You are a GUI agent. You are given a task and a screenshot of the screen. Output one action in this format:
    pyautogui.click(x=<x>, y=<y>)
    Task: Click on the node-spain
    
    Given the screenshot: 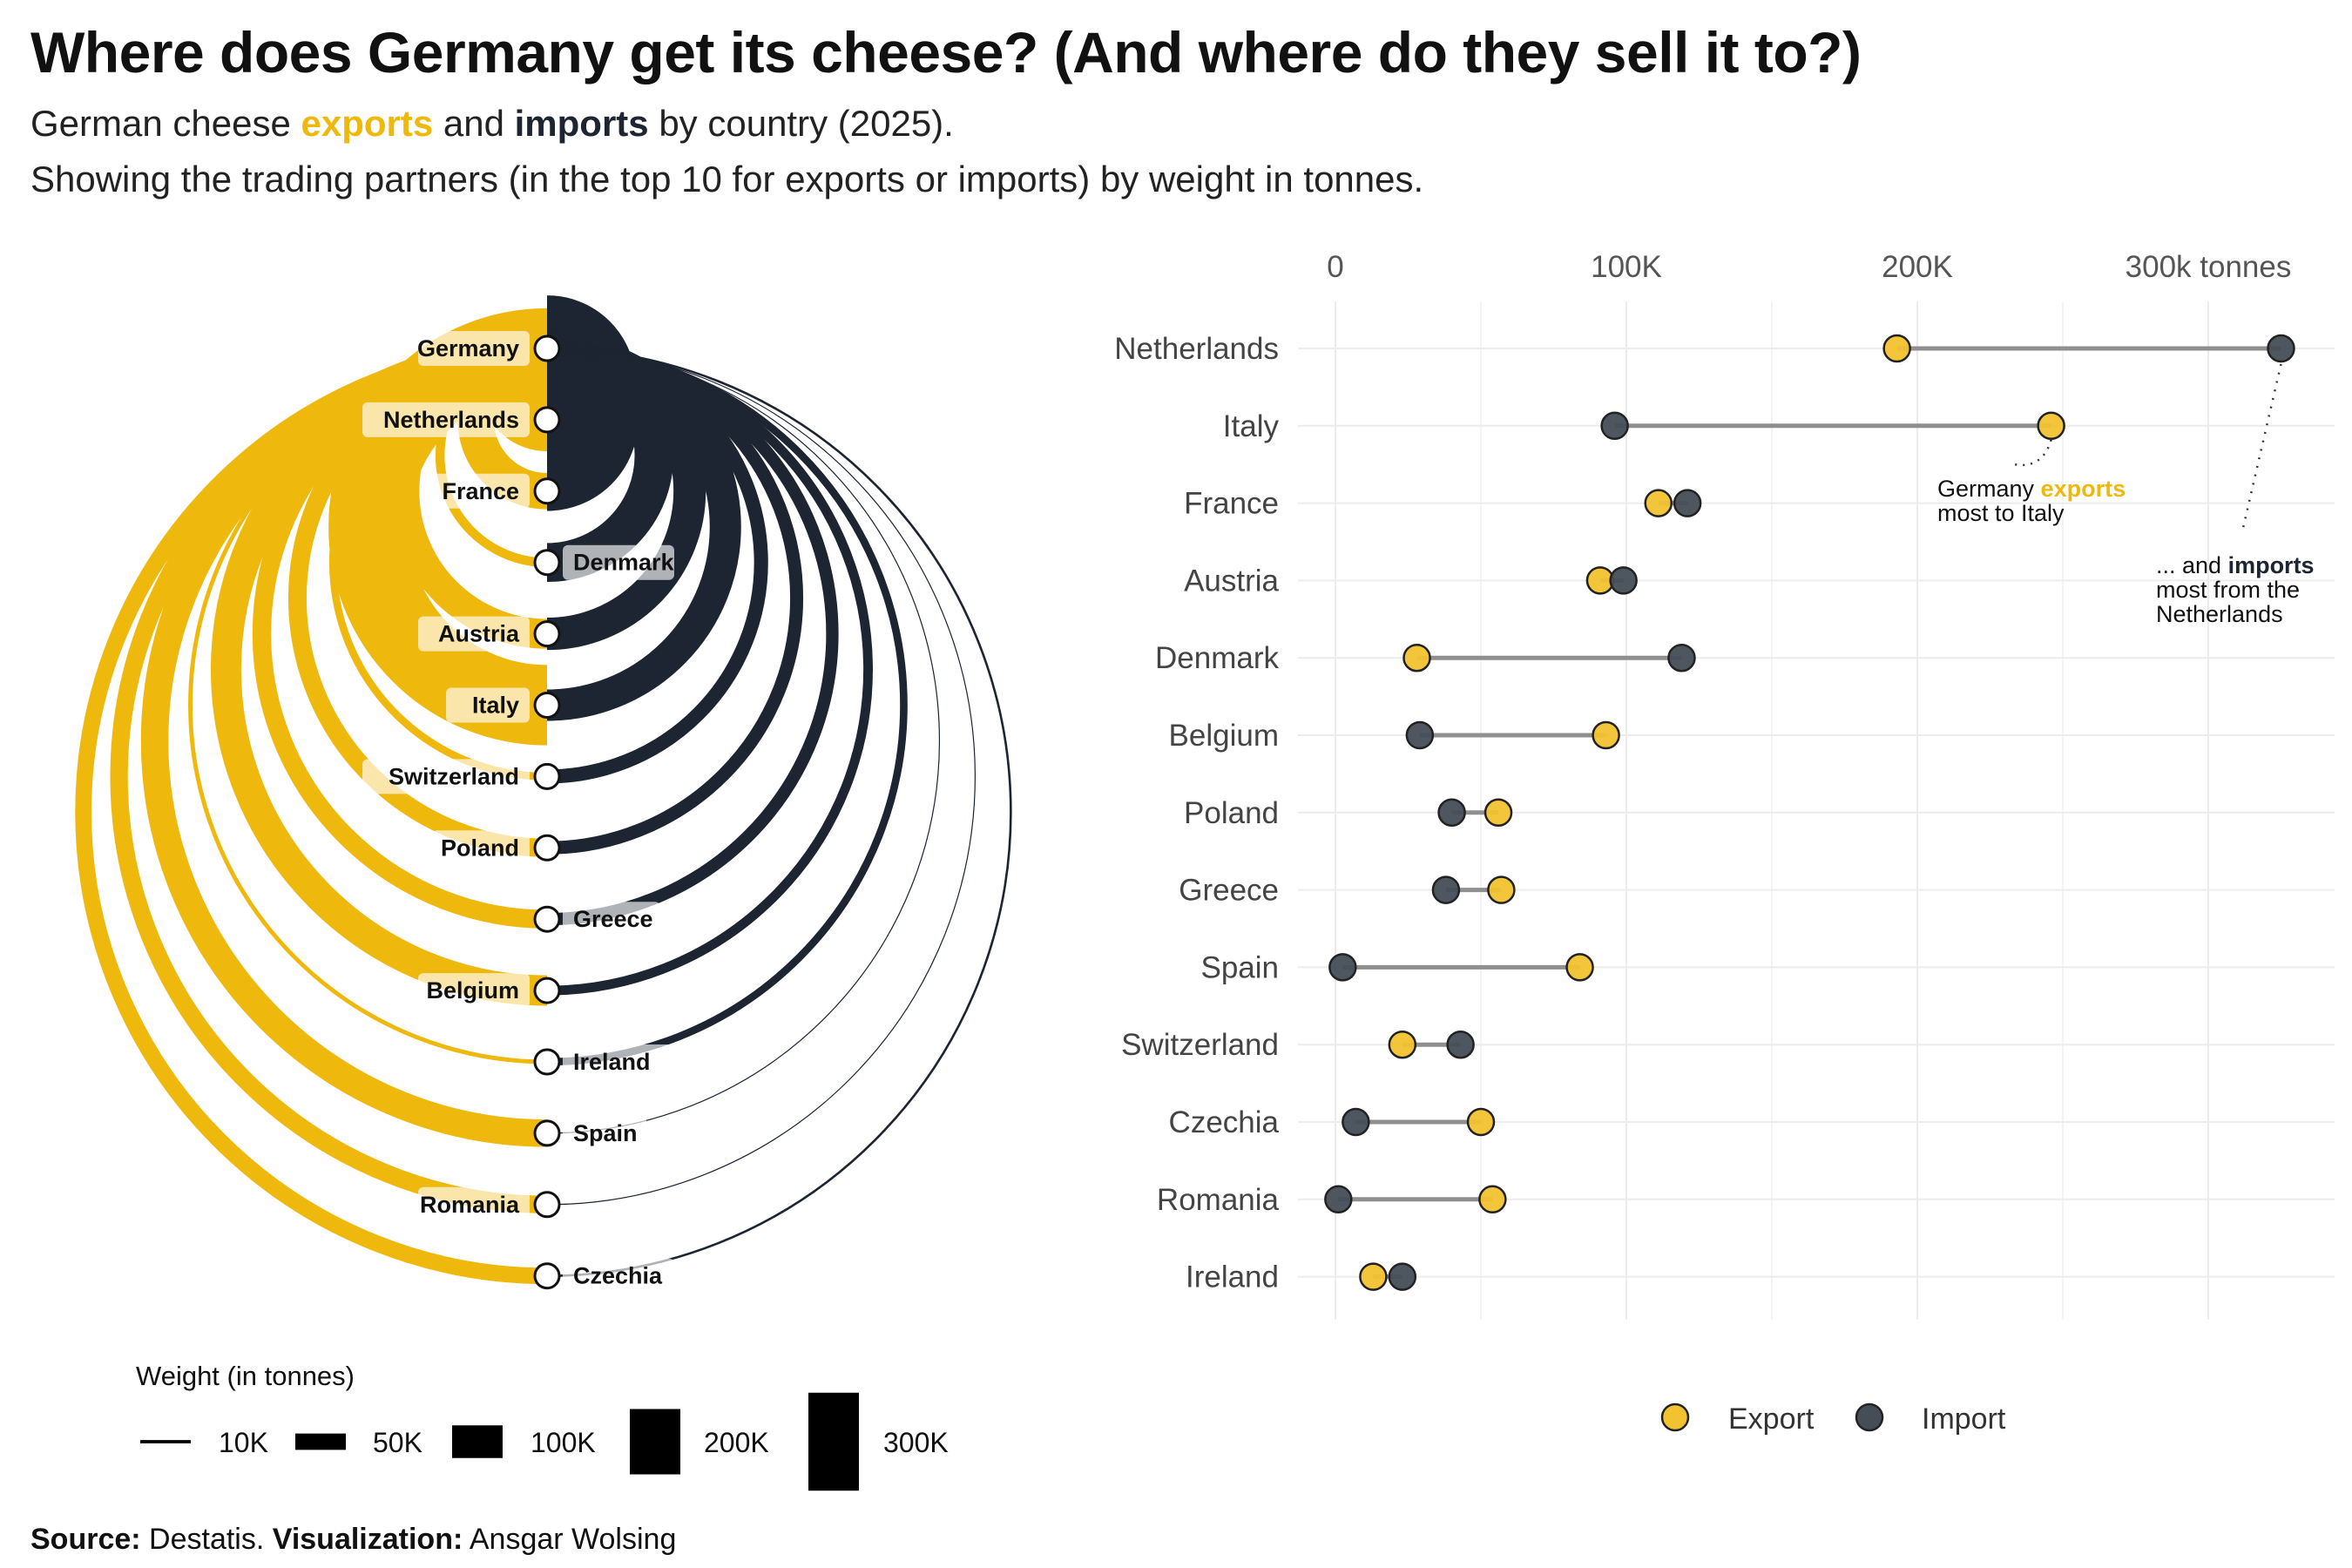 What is the action you would take?
    pyautogui.click(x=547, y=1133)
    